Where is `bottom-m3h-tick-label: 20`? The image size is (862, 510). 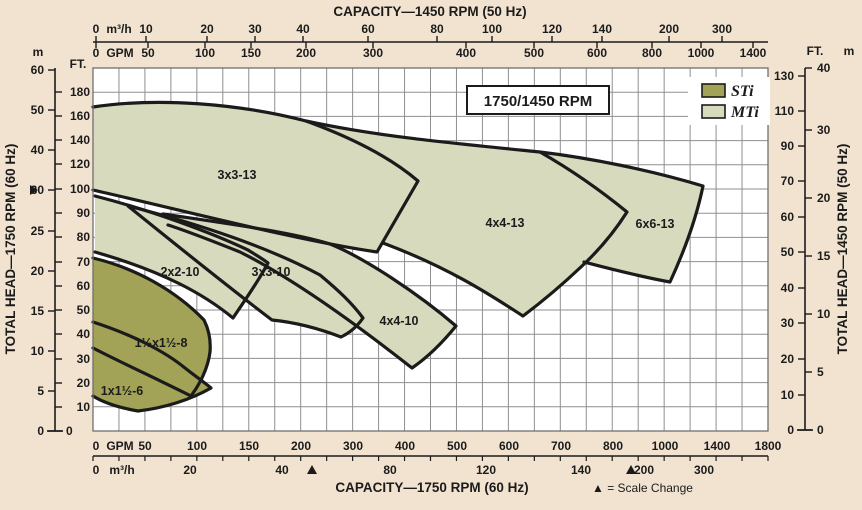
bottom-m3h-tick-label: 20 is located at coordinates (190, 470).